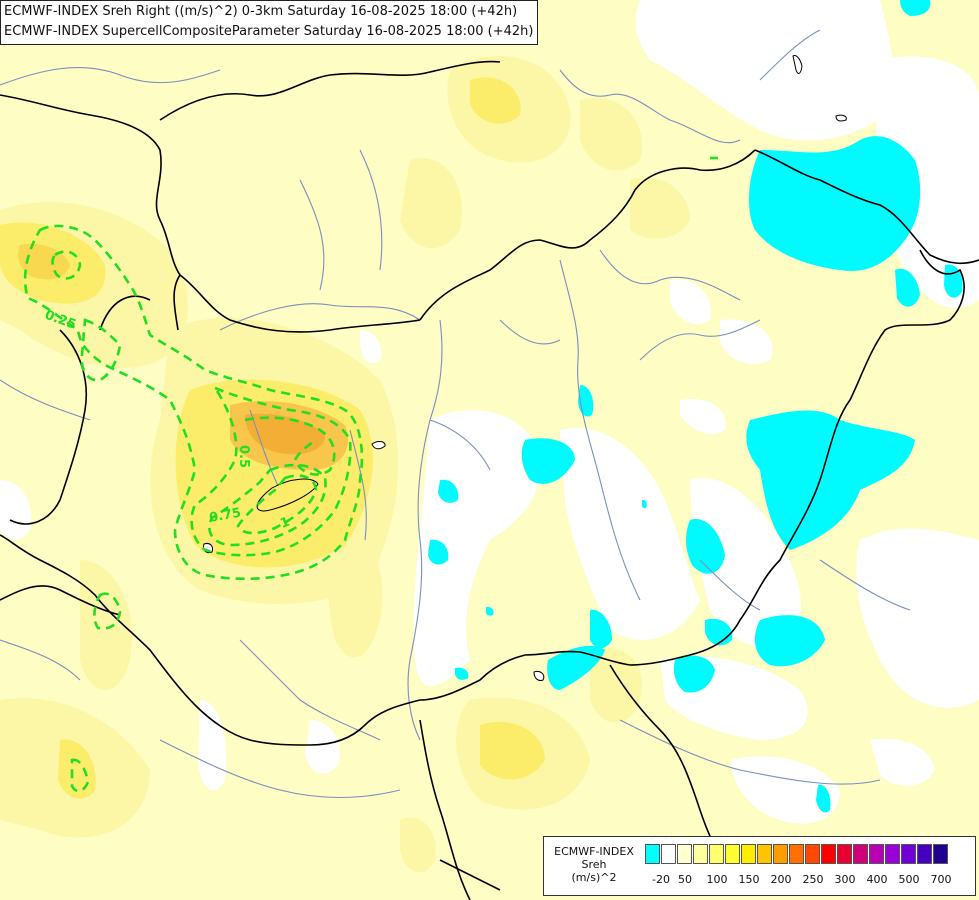 The image size is (979, 900). What do you see at coordinates (661, 879) in the screenshot?
I see `legend-tick-label: -20` at bounding box center [661, 879].